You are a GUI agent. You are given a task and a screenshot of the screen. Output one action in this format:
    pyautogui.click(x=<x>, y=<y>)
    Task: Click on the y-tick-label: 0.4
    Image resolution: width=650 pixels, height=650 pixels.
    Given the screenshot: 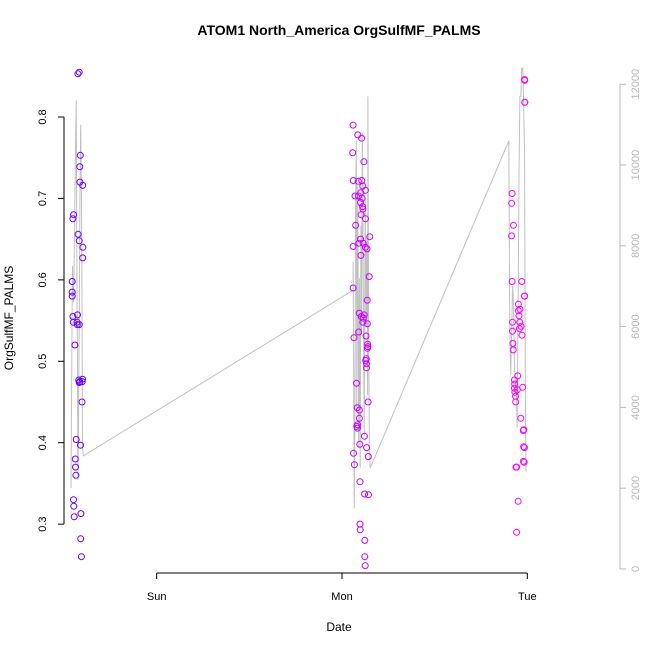 What is the action you would take?
    pyautogui.click(x=43, y=442)
    